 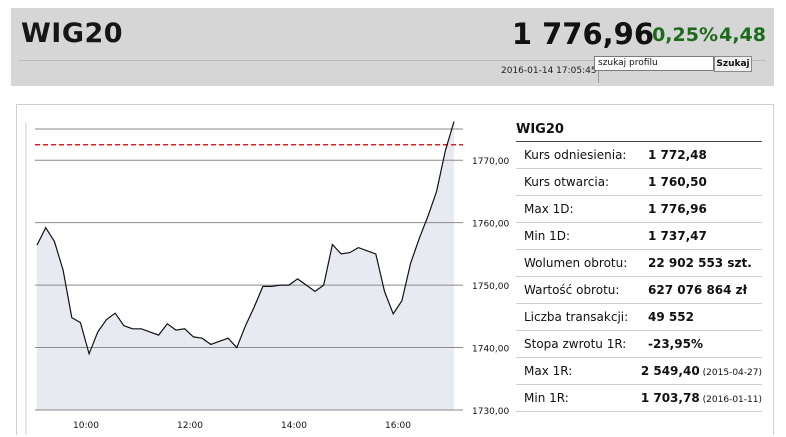 I want to click on stats-value: 2 549,40 (2015-04-27), so click(x=701, y=371).